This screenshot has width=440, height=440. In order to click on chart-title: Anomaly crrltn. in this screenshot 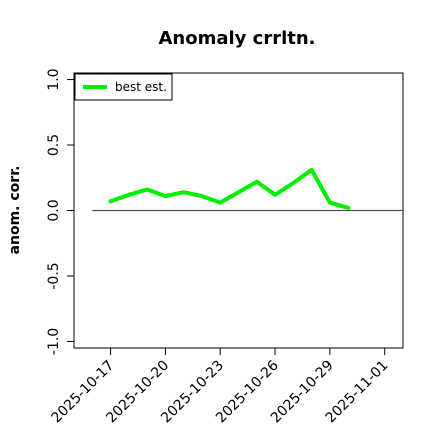, I will do `click(236, 38)`.